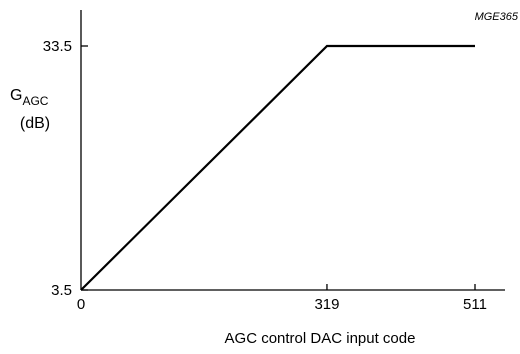  What do you see at coordinates (35, 101) in the screenshot?
I see `y-axis-title-subscript: AGC` at bounding box center [35, 101].